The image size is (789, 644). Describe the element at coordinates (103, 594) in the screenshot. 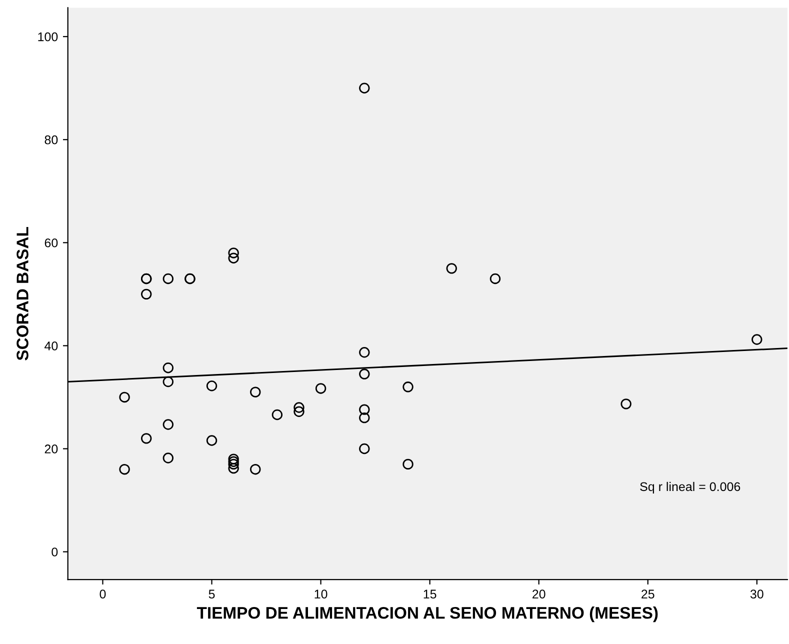

I see `x-tick-label: 0` at that location.